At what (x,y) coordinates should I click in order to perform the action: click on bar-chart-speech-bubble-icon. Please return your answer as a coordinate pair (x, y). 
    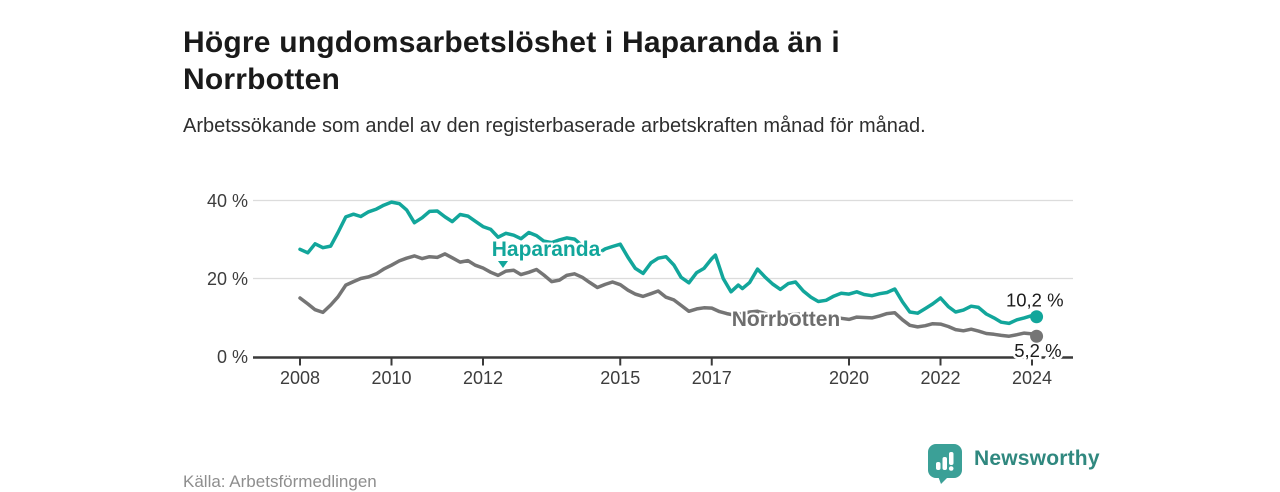
    Looking at the image, I should click on (945, 464).